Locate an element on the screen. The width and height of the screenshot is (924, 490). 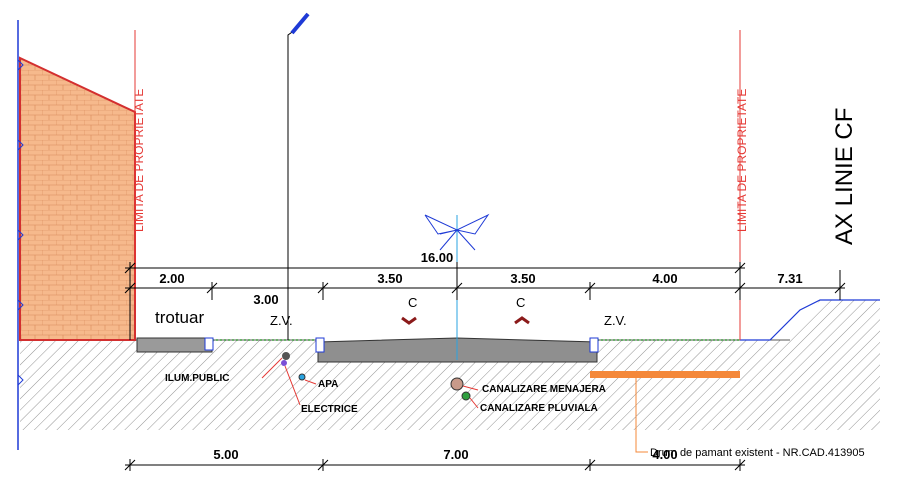
utility-label: ELECTRICE is located at coordinates (329, 409).